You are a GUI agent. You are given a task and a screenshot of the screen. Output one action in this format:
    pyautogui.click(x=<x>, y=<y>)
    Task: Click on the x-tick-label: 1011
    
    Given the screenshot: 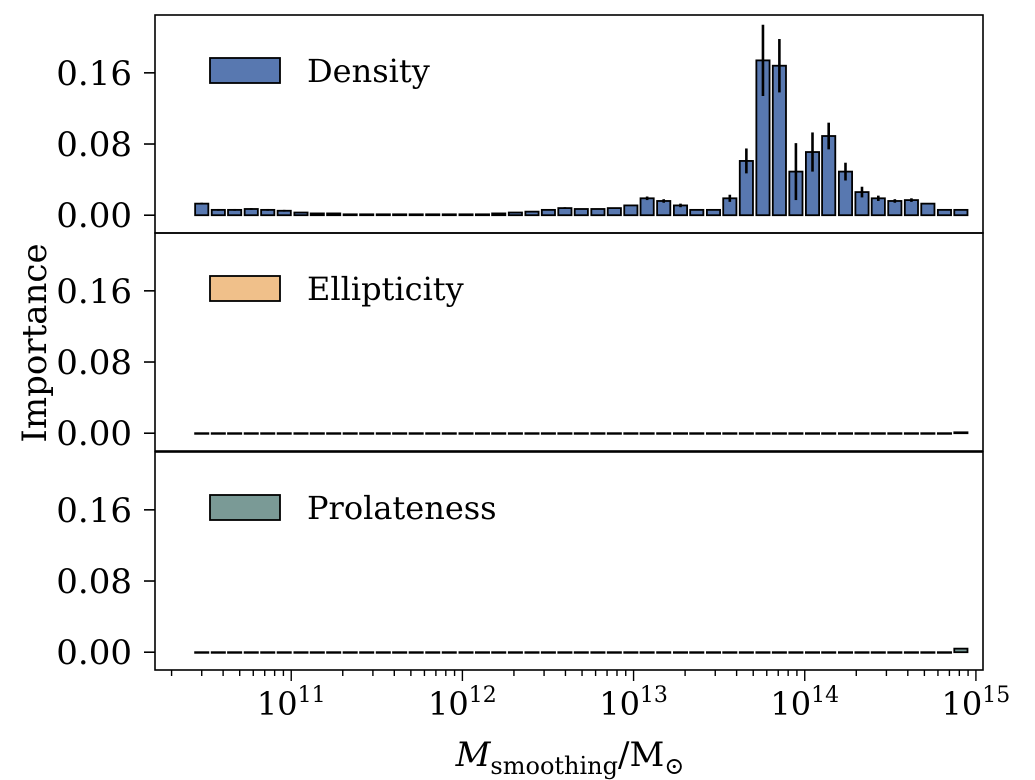 What is the action you would take?
    pyautogui.click(x=291, y=703)
    